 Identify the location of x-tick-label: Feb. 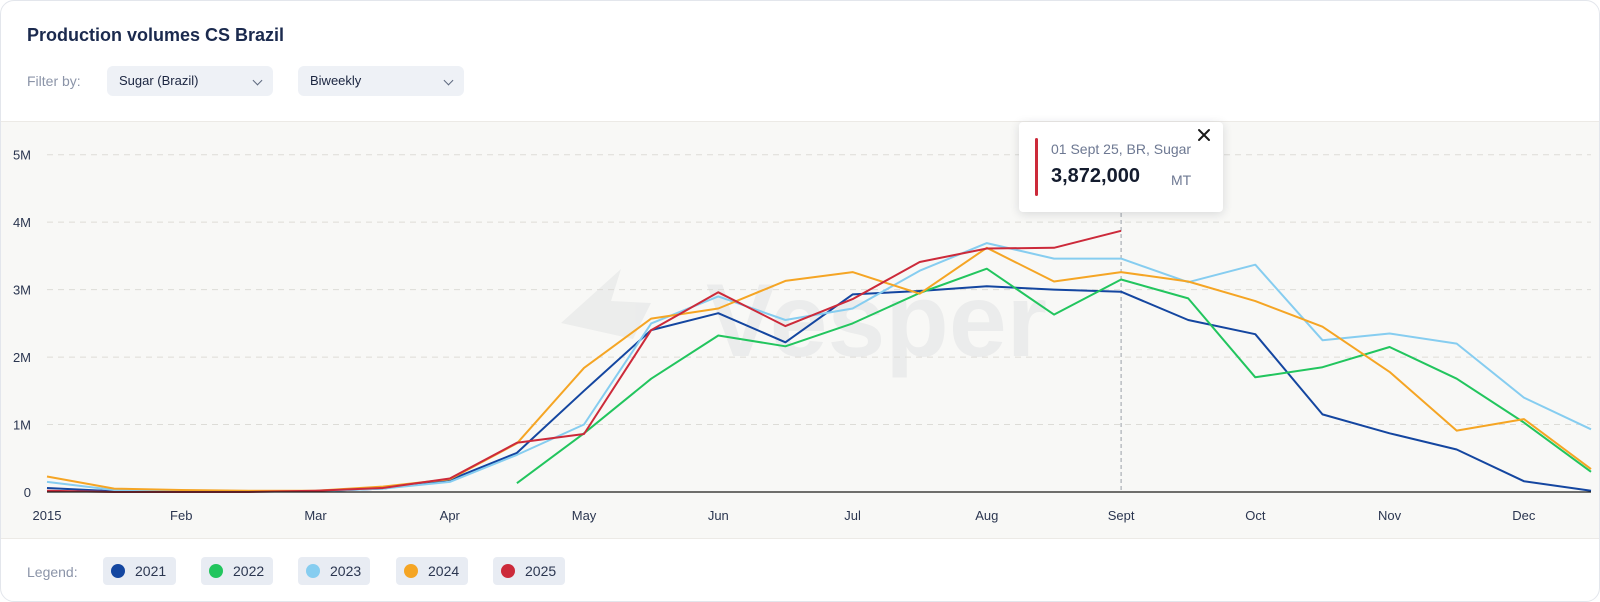
(181, 515).